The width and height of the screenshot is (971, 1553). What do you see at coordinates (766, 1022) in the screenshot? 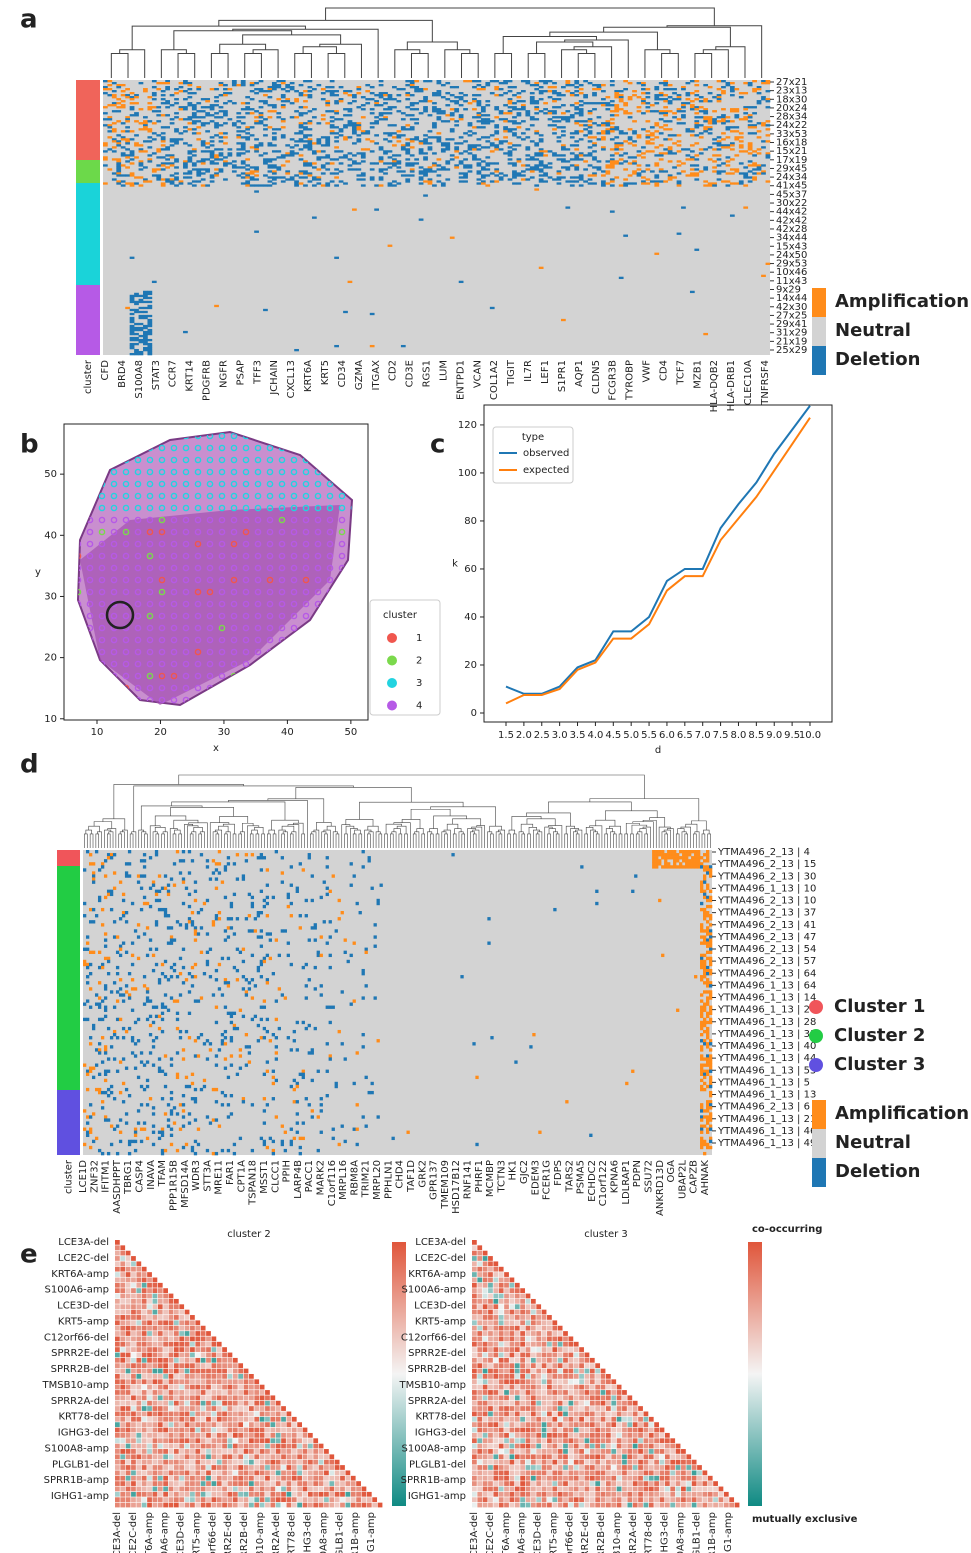
I see `row-label: YTMA496_1_13 | 28` at bounding box center [766, 1022].